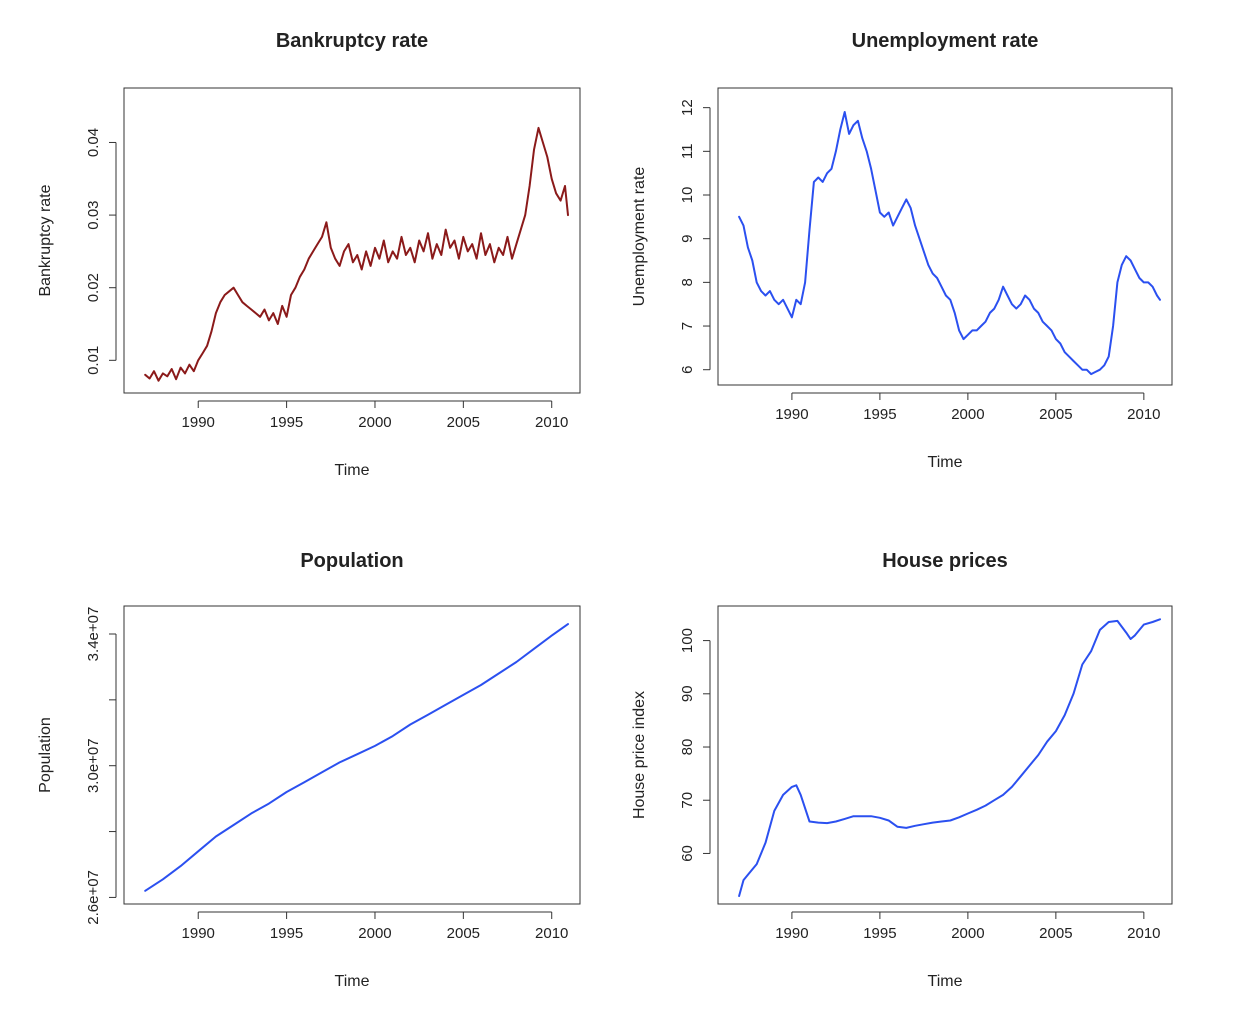 The width and height of the screenshot is (1234, 1015). What do you see at coordinates (93, 634) in the screenshot?
I see `y-tick-label: 3.4e+07` at bounding box center [93, 634].